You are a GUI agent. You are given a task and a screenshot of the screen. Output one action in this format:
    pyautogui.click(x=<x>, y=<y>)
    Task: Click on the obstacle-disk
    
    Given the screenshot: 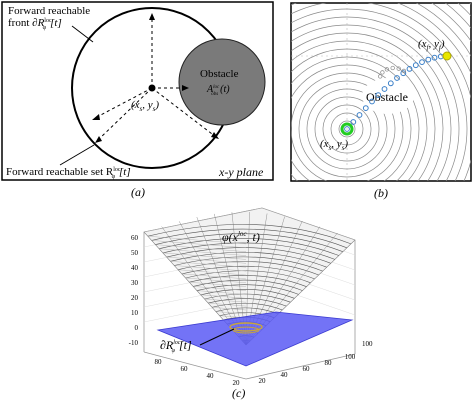 What is the action you would take?
    pyautogui.click(x=222, y=82)
    